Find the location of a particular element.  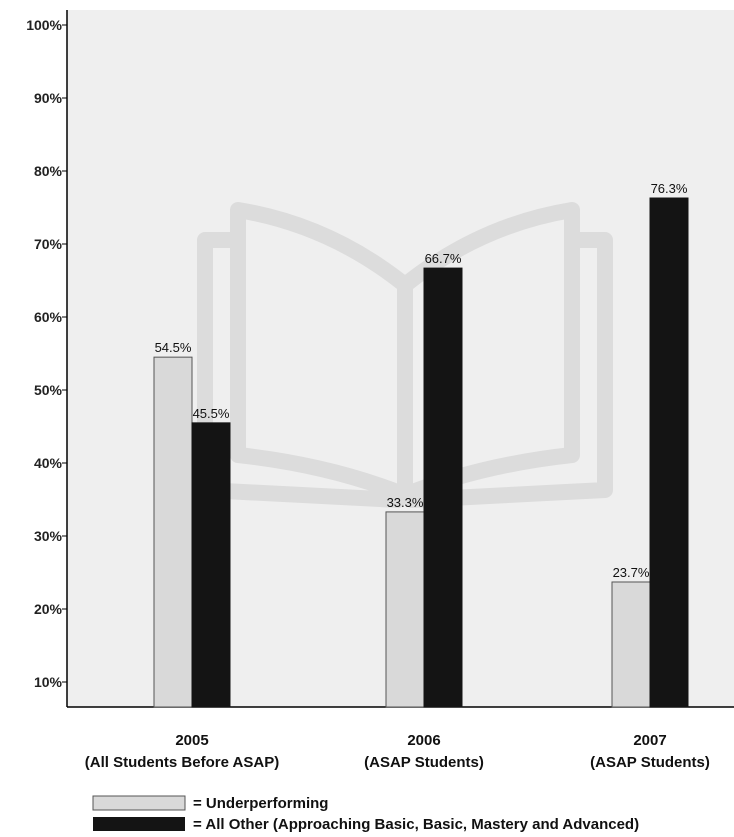

y-tick-label: 80% is located at coordinates (48, 171).